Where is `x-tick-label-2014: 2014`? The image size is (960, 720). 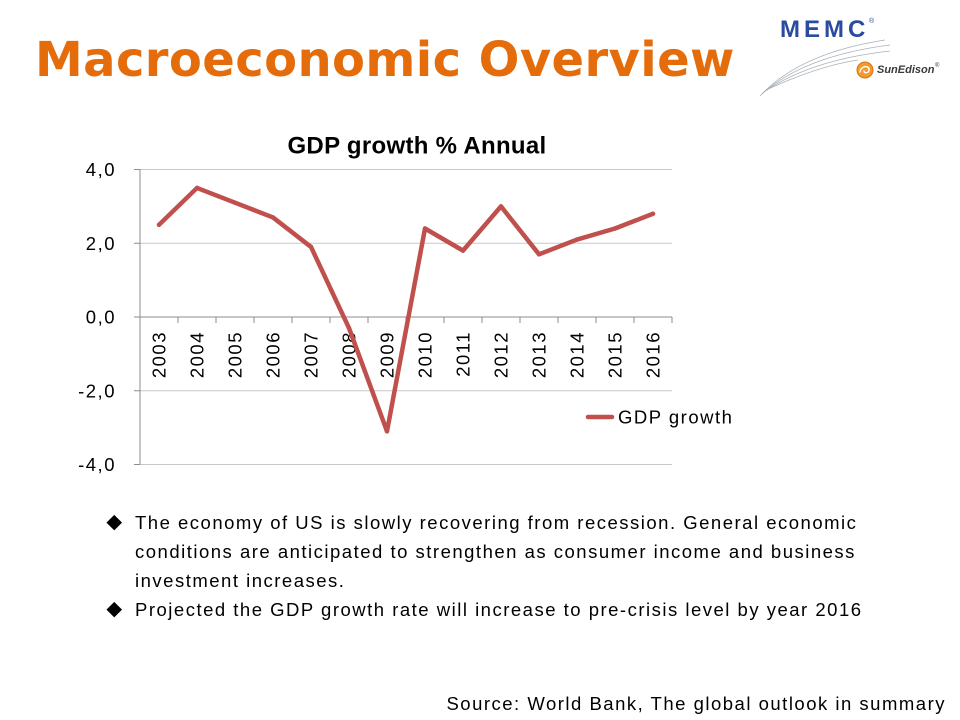 x-tick-label-2014: 2014 is located at coordinates (577, 354).